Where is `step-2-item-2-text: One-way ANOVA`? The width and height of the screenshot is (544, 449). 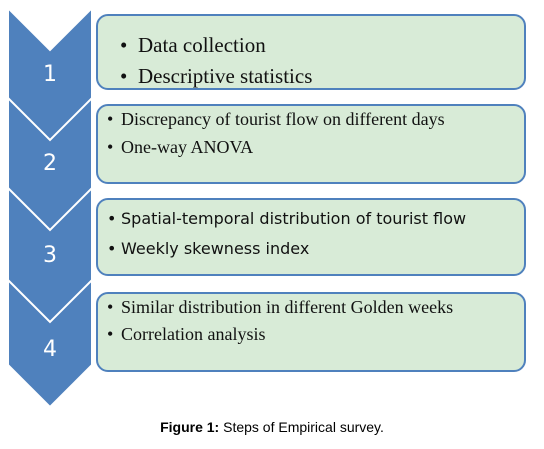
step-2-item-2-text: One-way ANOVA is located at coordinates (187, 147).